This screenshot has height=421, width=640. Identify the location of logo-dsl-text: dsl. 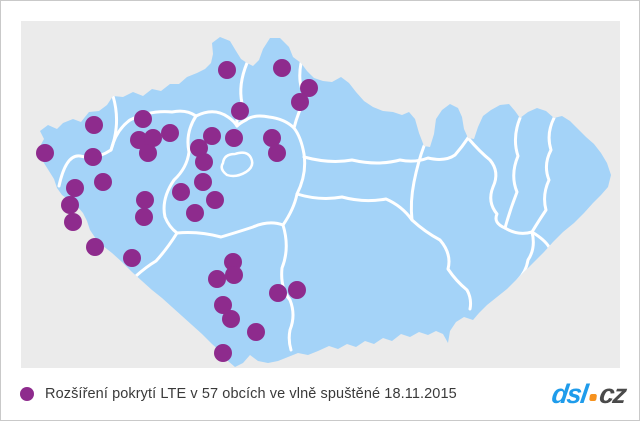
(569, 393).